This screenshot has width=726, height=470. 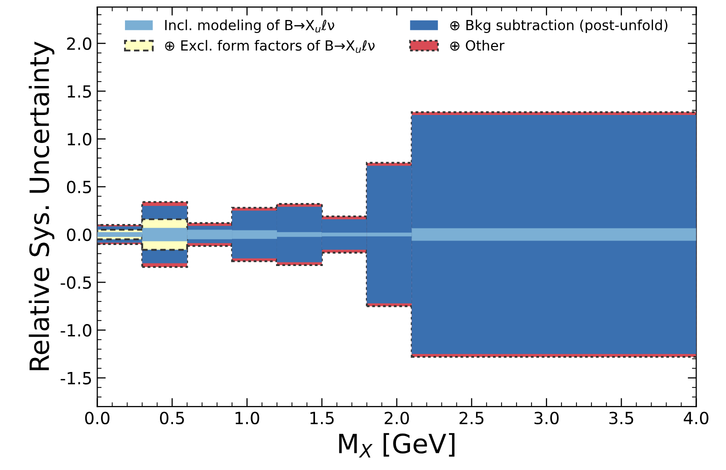 What do you see at coordinates (249, 26) in the screenshot?
I see `legend-label: Incl. modeling of B→X$_{u}$ℓν` at bounding box center [249, 26].